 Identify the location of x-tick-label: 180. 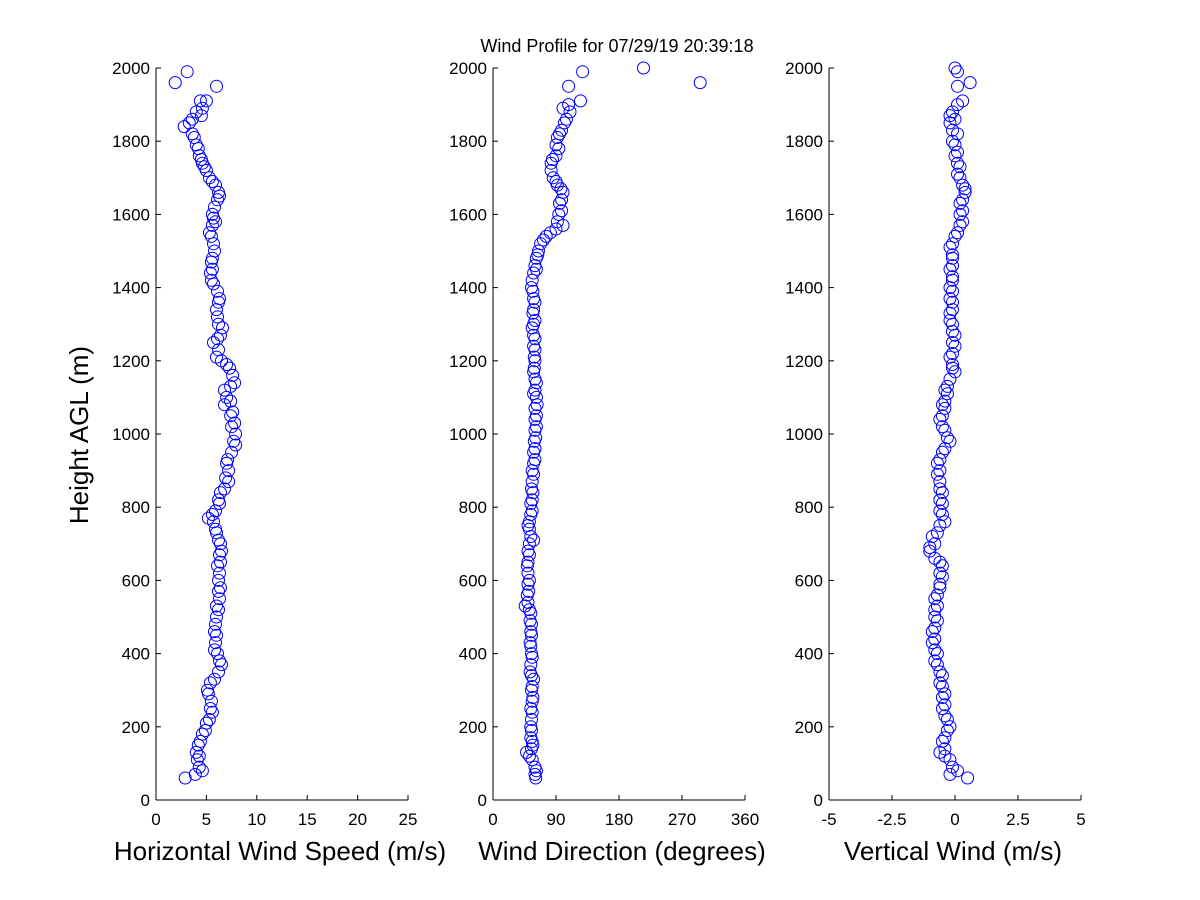
(619, 819).